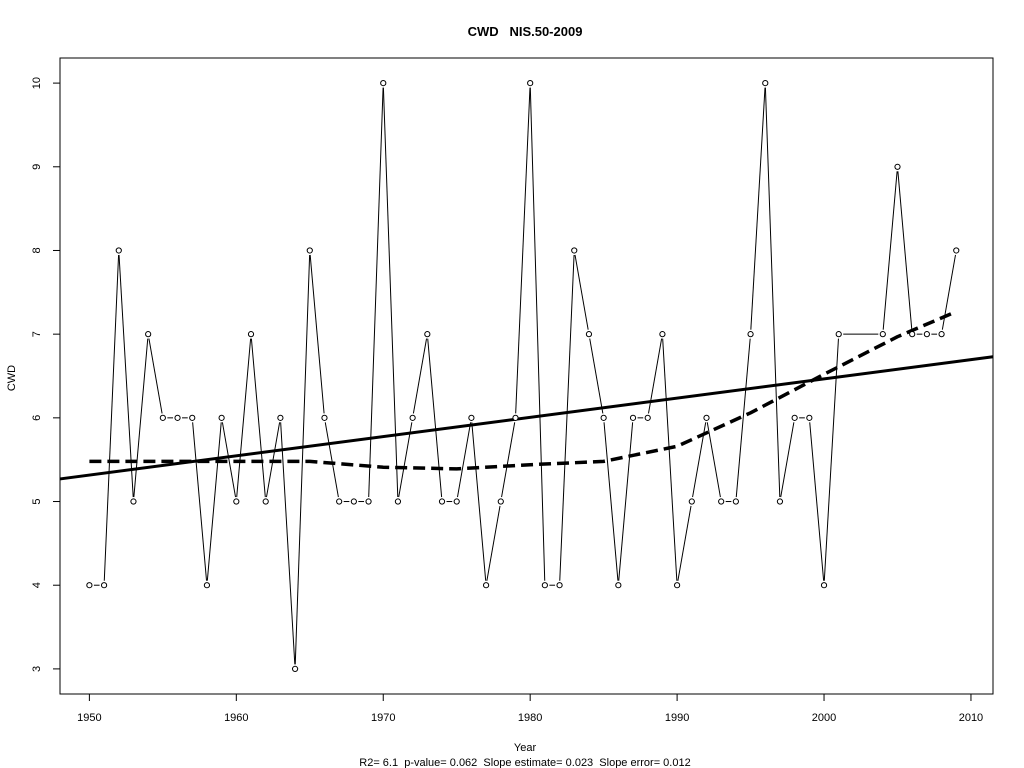 This screenshot has height=768, width=1024. I want to click on y-tick-label: 3, so click(37, 669).